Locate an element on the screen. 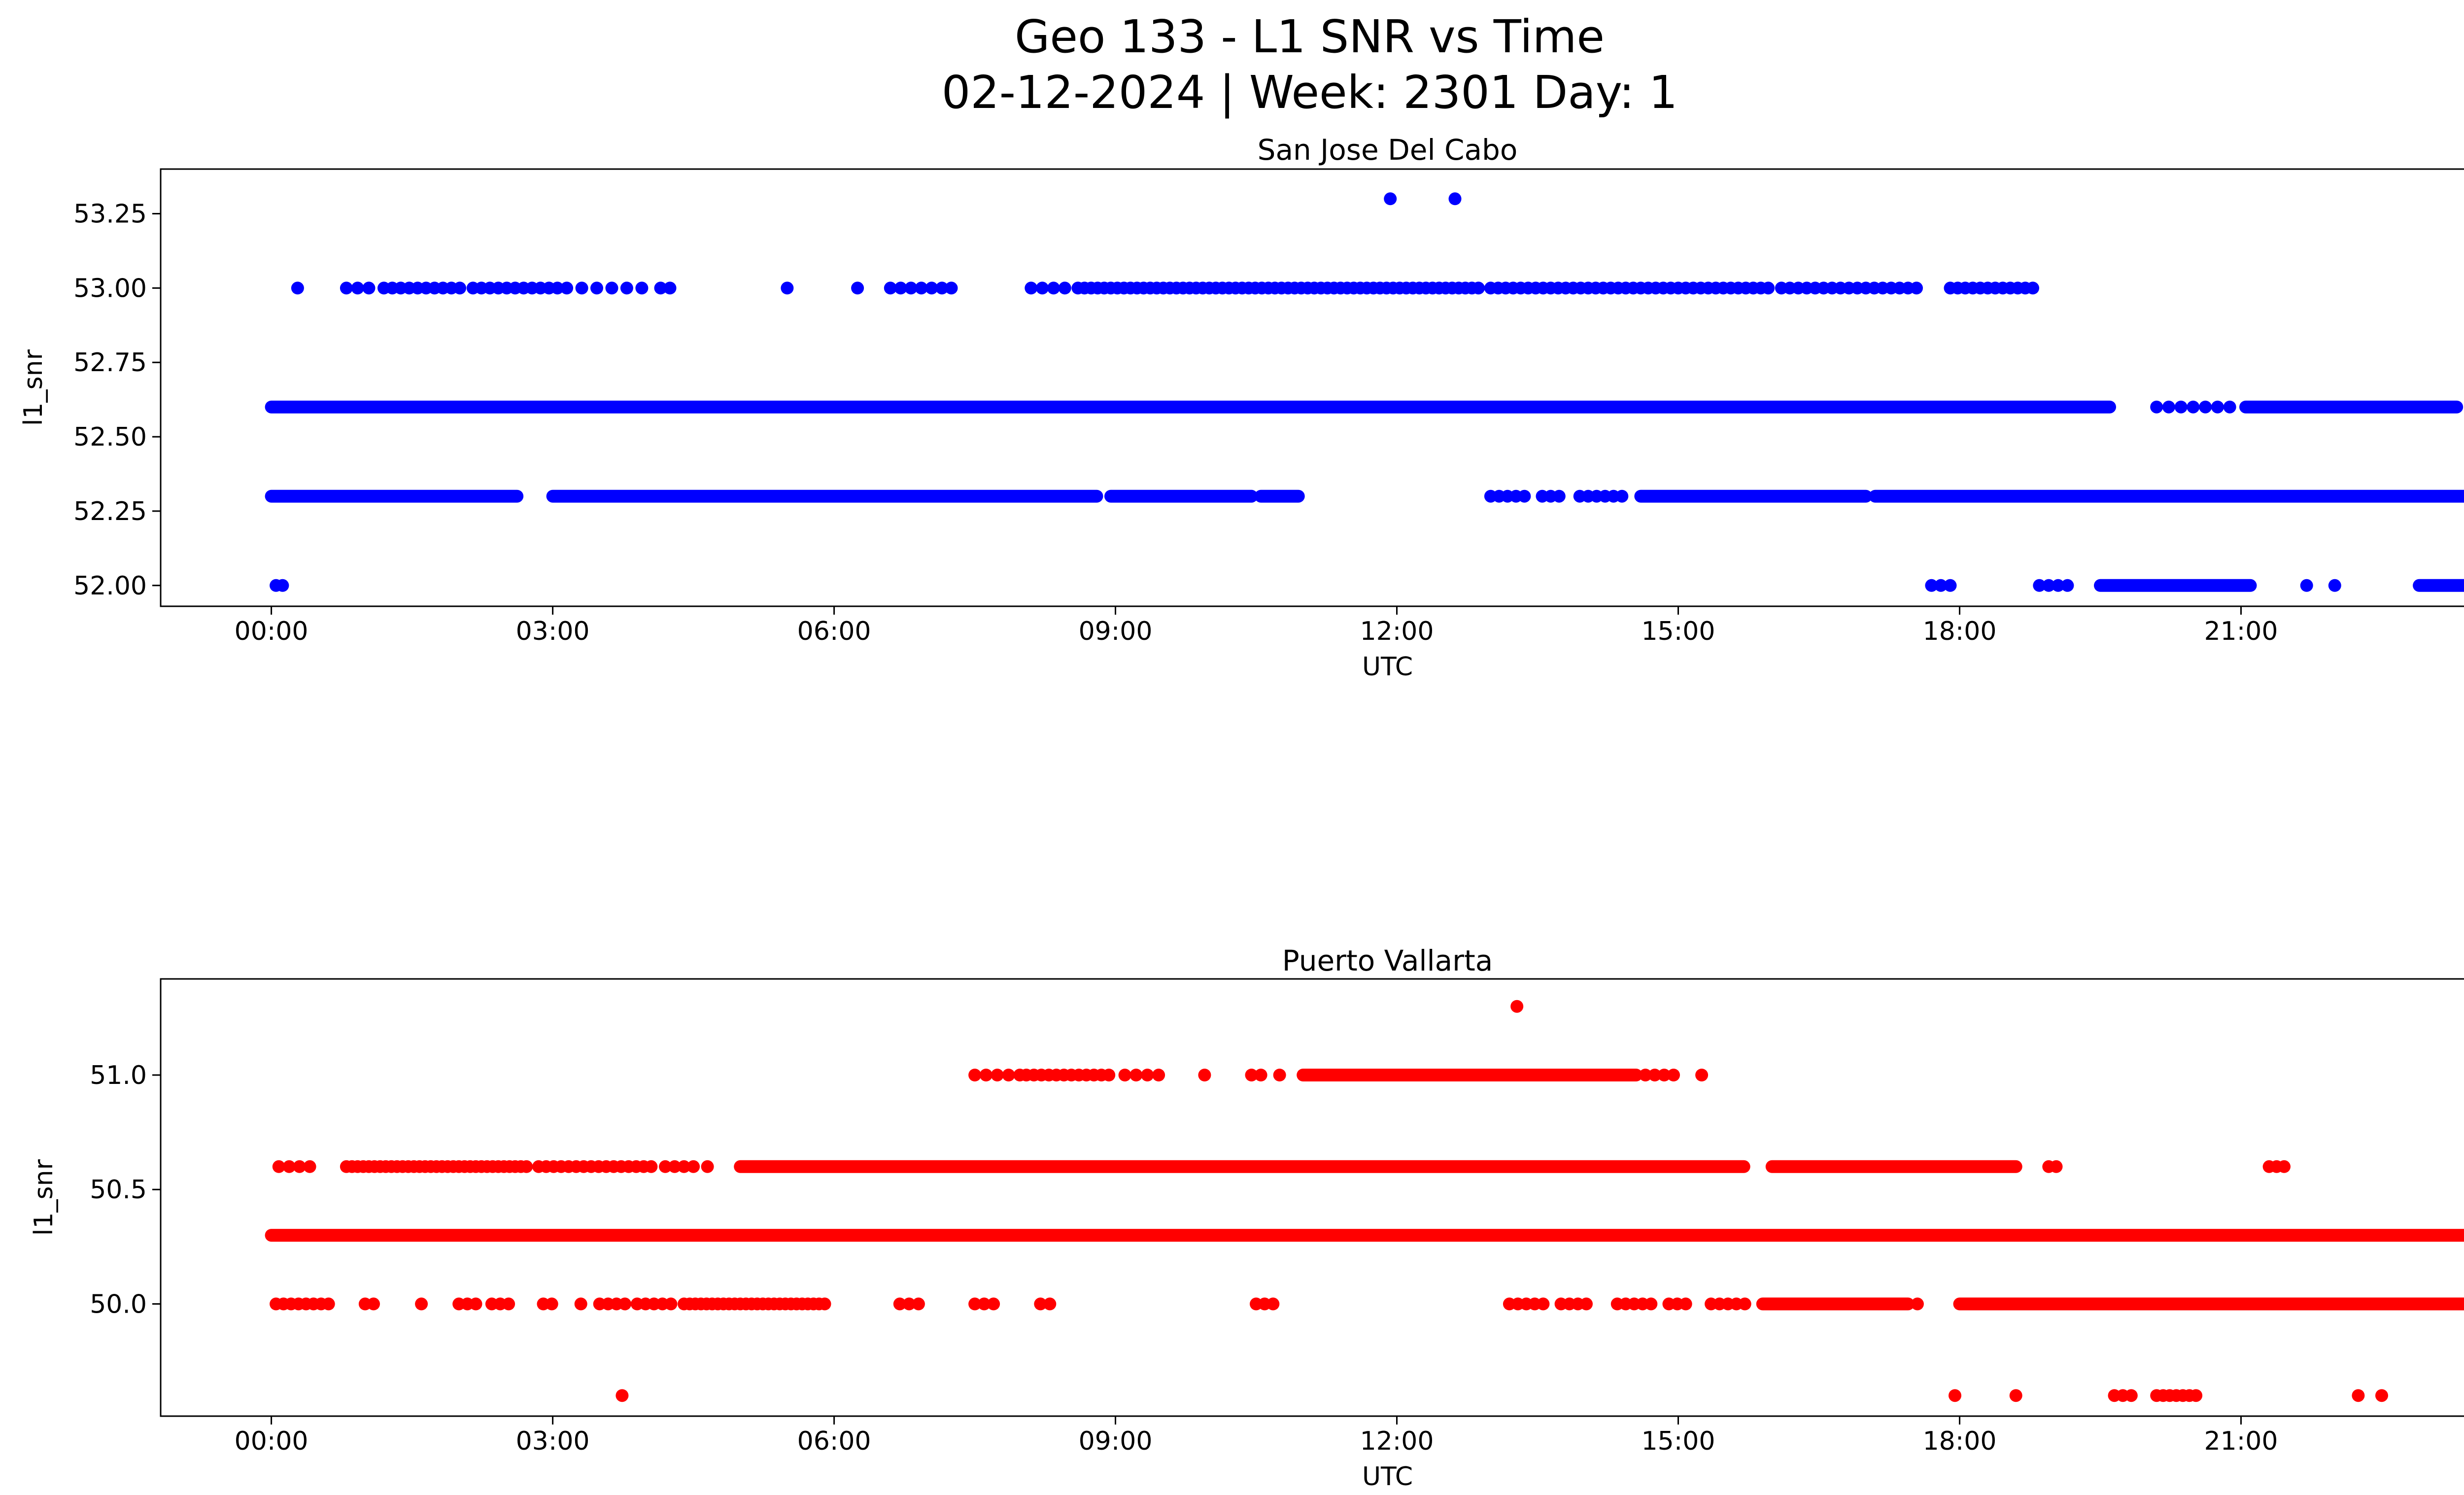 Image resolution: width=2464 pixels, height=1495 pixels. figure-subtitle: 02-12-2024 | Week: 2301 Day: 1 is located at coordinates (1309, 92).